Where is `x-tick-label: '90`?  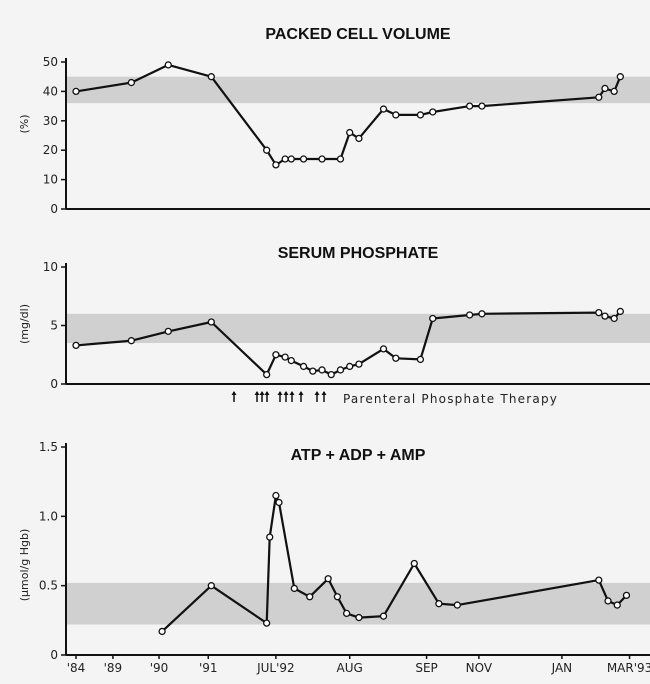
x-tick-label: '90 is located at coordinates (159, 668).